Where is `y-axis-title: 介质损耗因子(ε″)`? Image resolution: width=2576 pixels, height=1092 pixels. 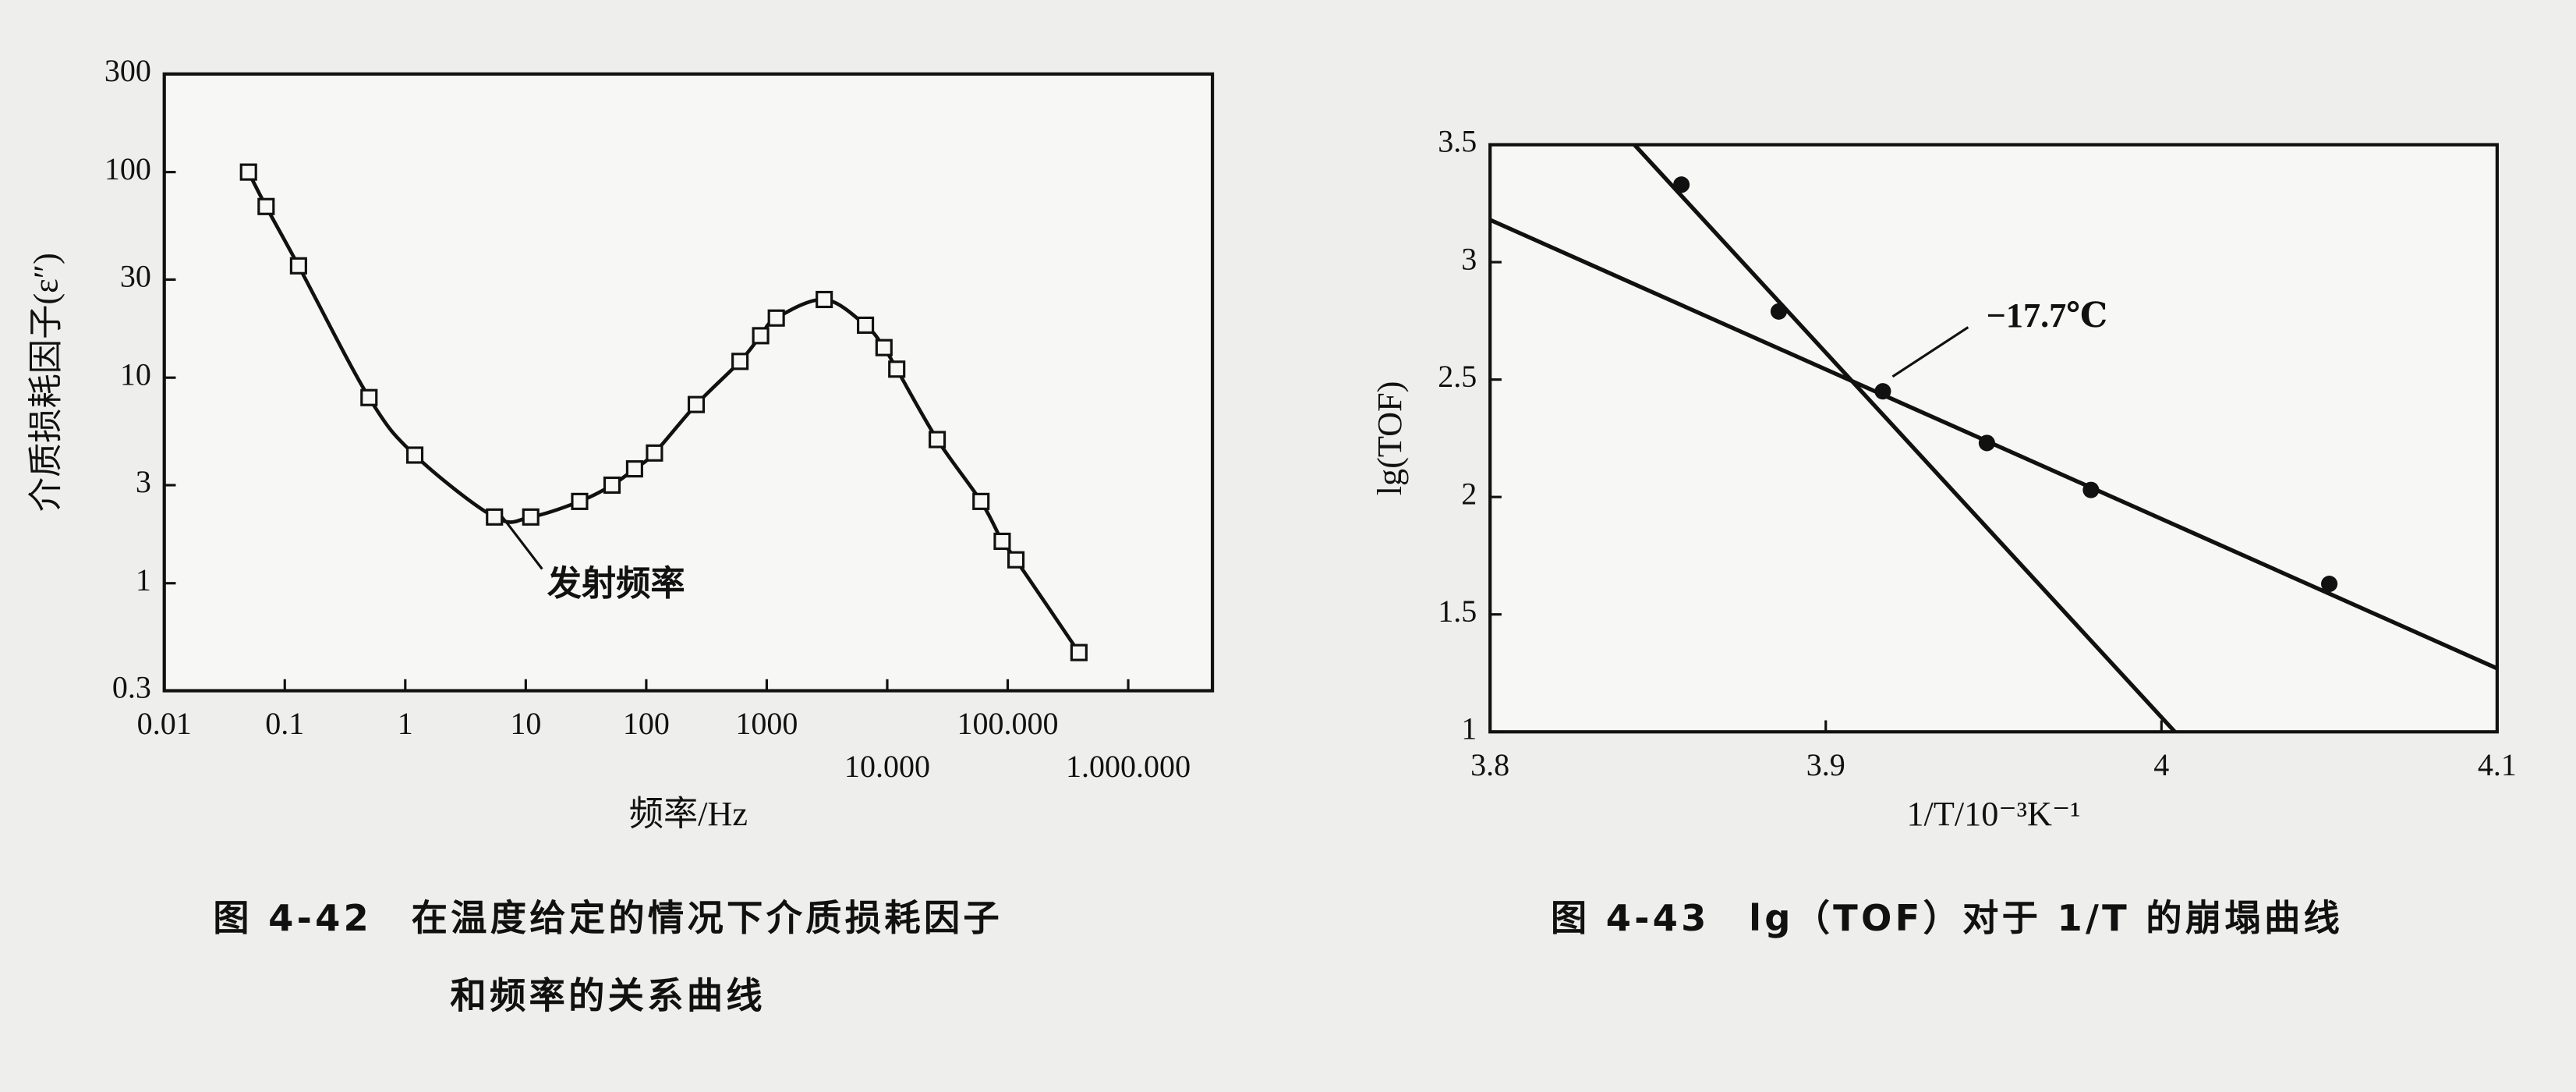 y-axis-title: 介质损耗因子(ε″) is located at coordinates (46, 383).